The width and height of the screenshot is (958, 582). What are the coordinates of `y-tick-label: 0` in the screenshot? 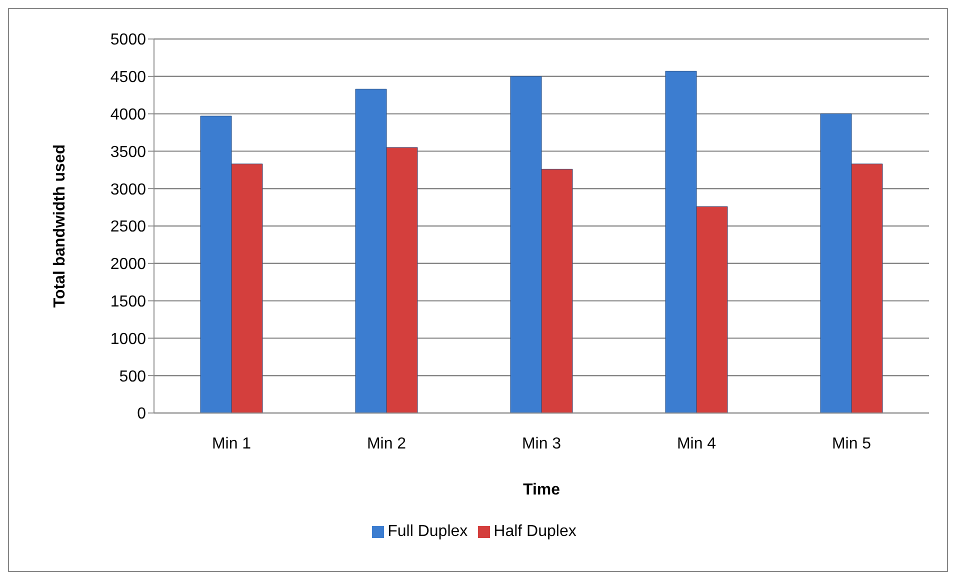 It's located at (141, 414).